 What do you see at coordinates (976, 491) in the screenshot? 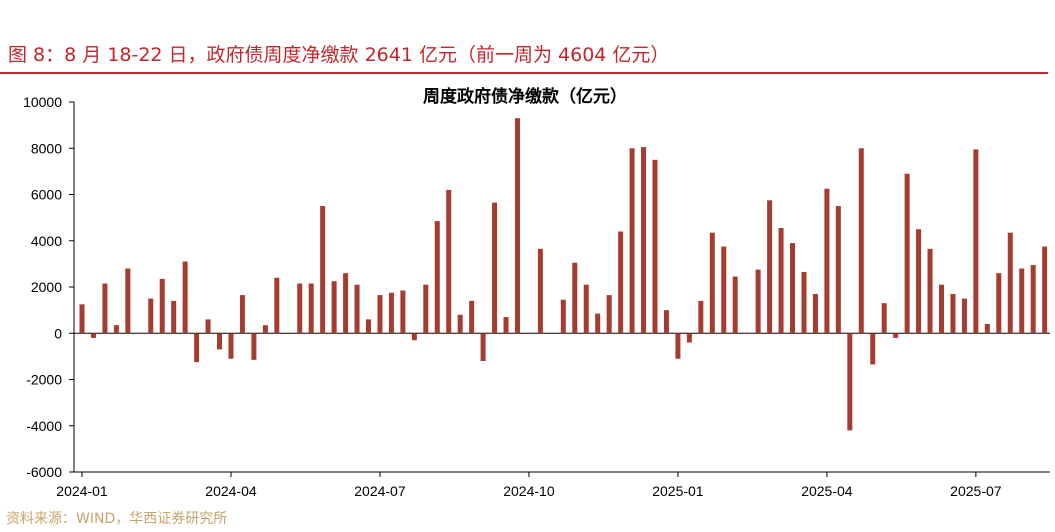
I see `x-tick-label: 2025-07` at bounding box center [976, 491].